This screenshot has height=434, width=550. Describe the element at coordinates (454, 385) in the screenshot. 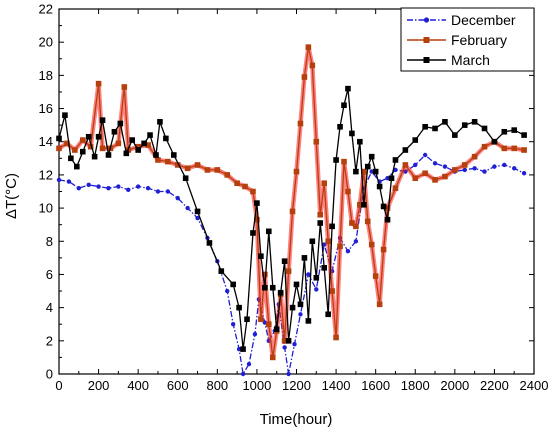

I see `x-tick-label: 2000` at that location.